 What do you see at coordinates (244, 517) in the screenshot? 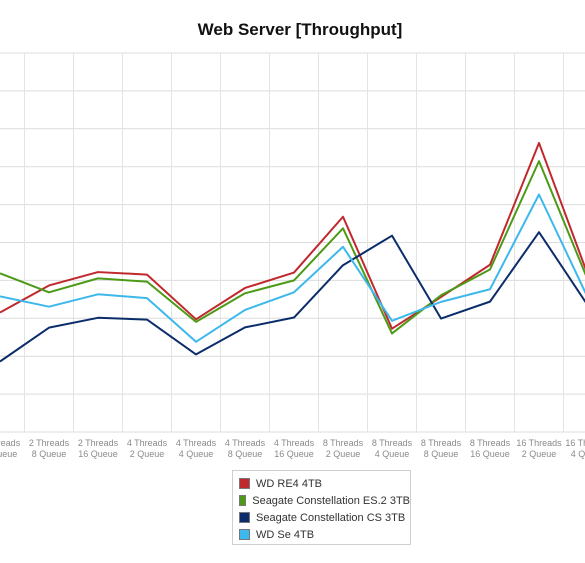
I see `legend-swatch-seagate-cs` at bounding box center [244, 517].